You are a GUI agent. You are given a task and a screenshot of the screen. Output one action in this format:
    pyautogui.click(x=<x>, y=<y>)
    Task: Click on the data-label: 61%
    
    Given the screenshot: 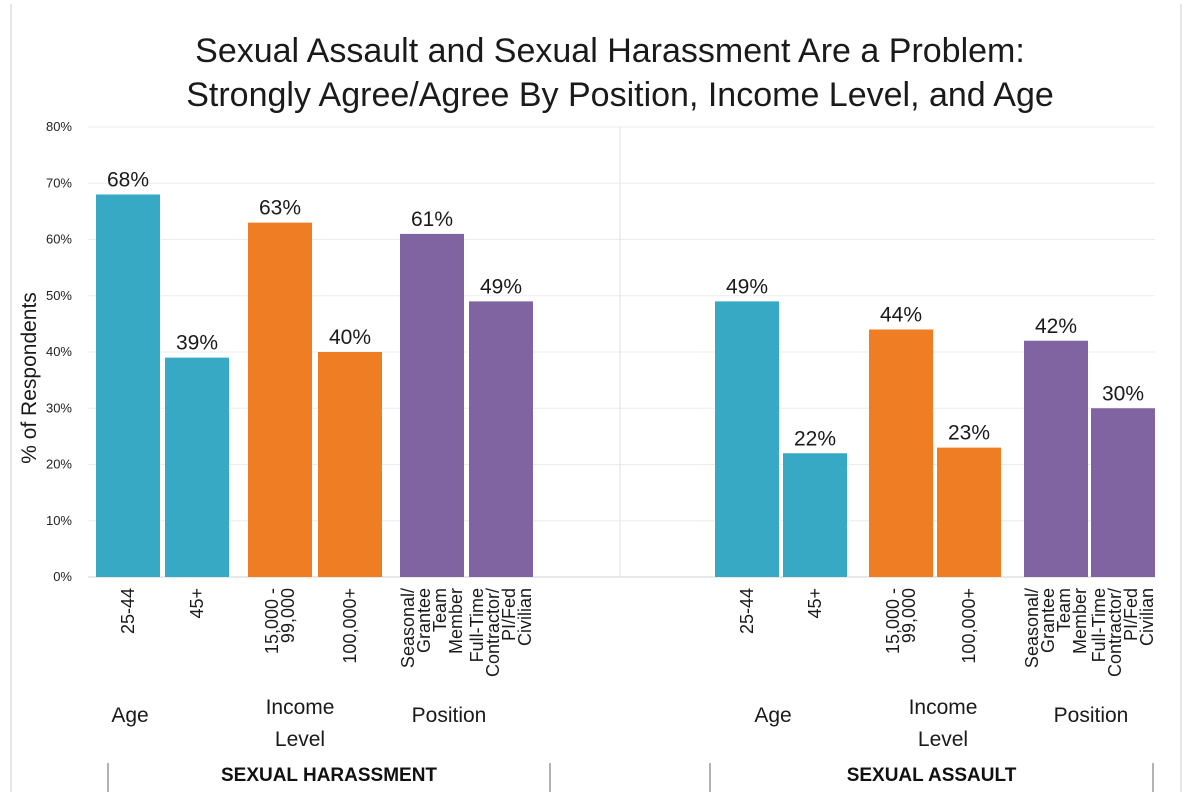 What is the action you would take?
    pyautogui.click(x=432, y=219)
    